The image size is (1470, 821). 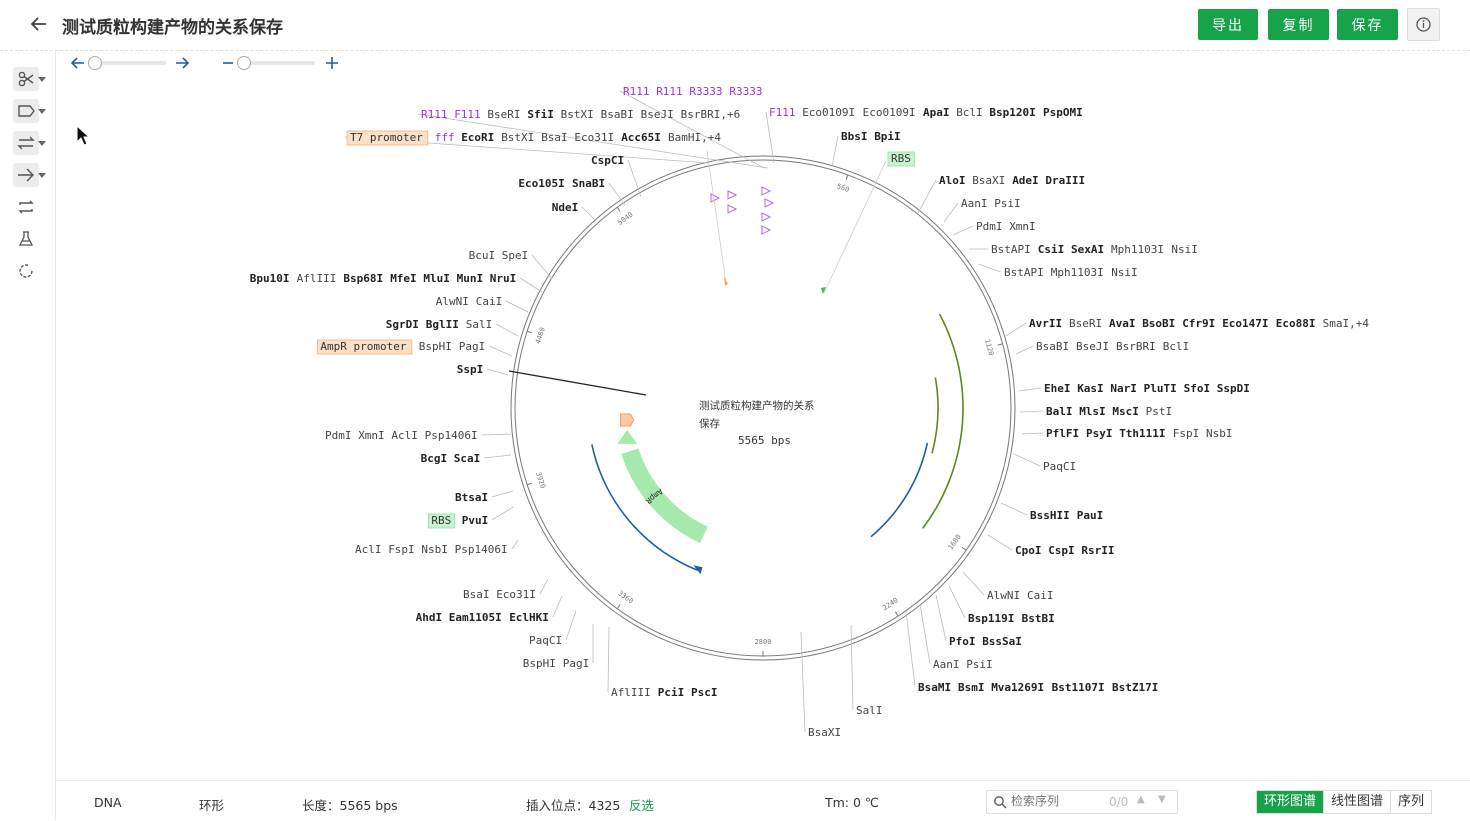 I want to click on ampr-promoter-feature, so click(x=627, y=420).